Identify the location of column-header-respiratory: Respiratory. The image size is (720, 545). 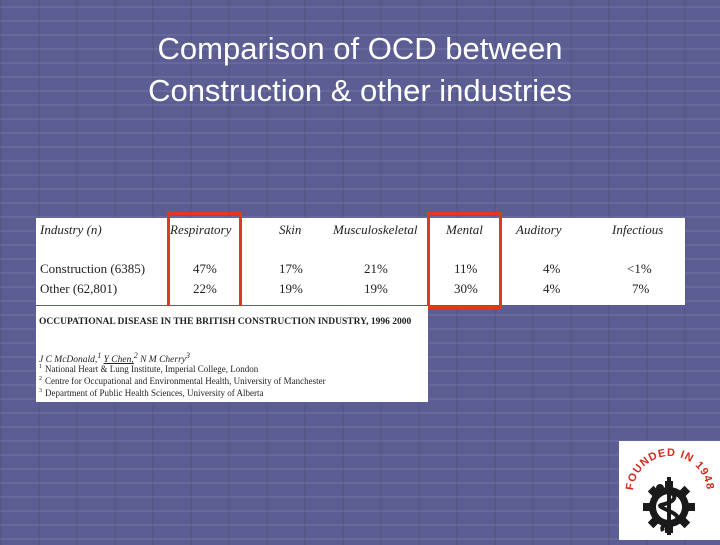
(201, 229).